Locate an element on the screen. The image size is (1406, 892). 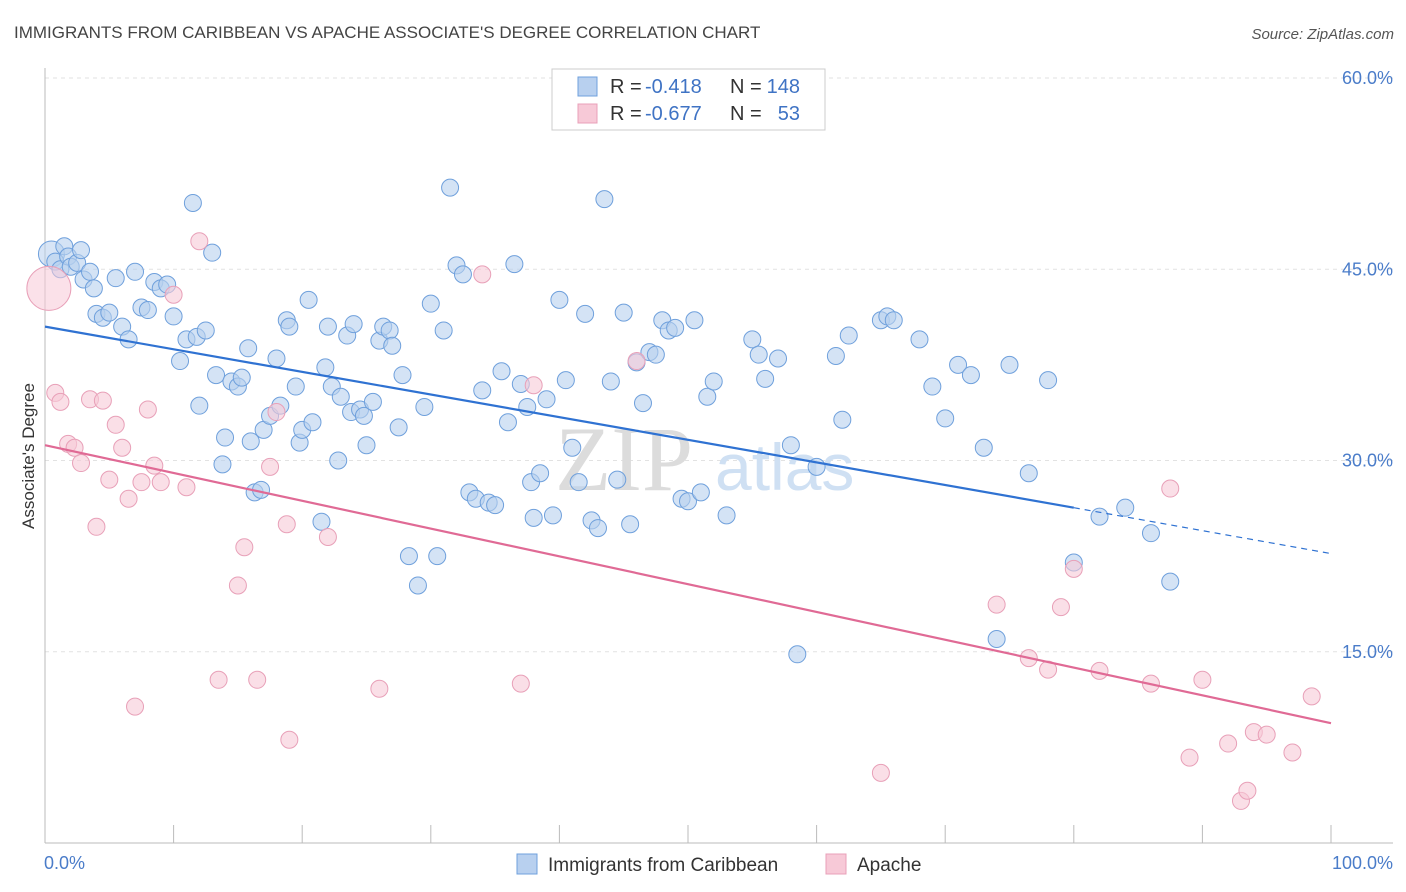
series-legend: Immigrants from Caribbean Apache is located at coordinates (718, 864).